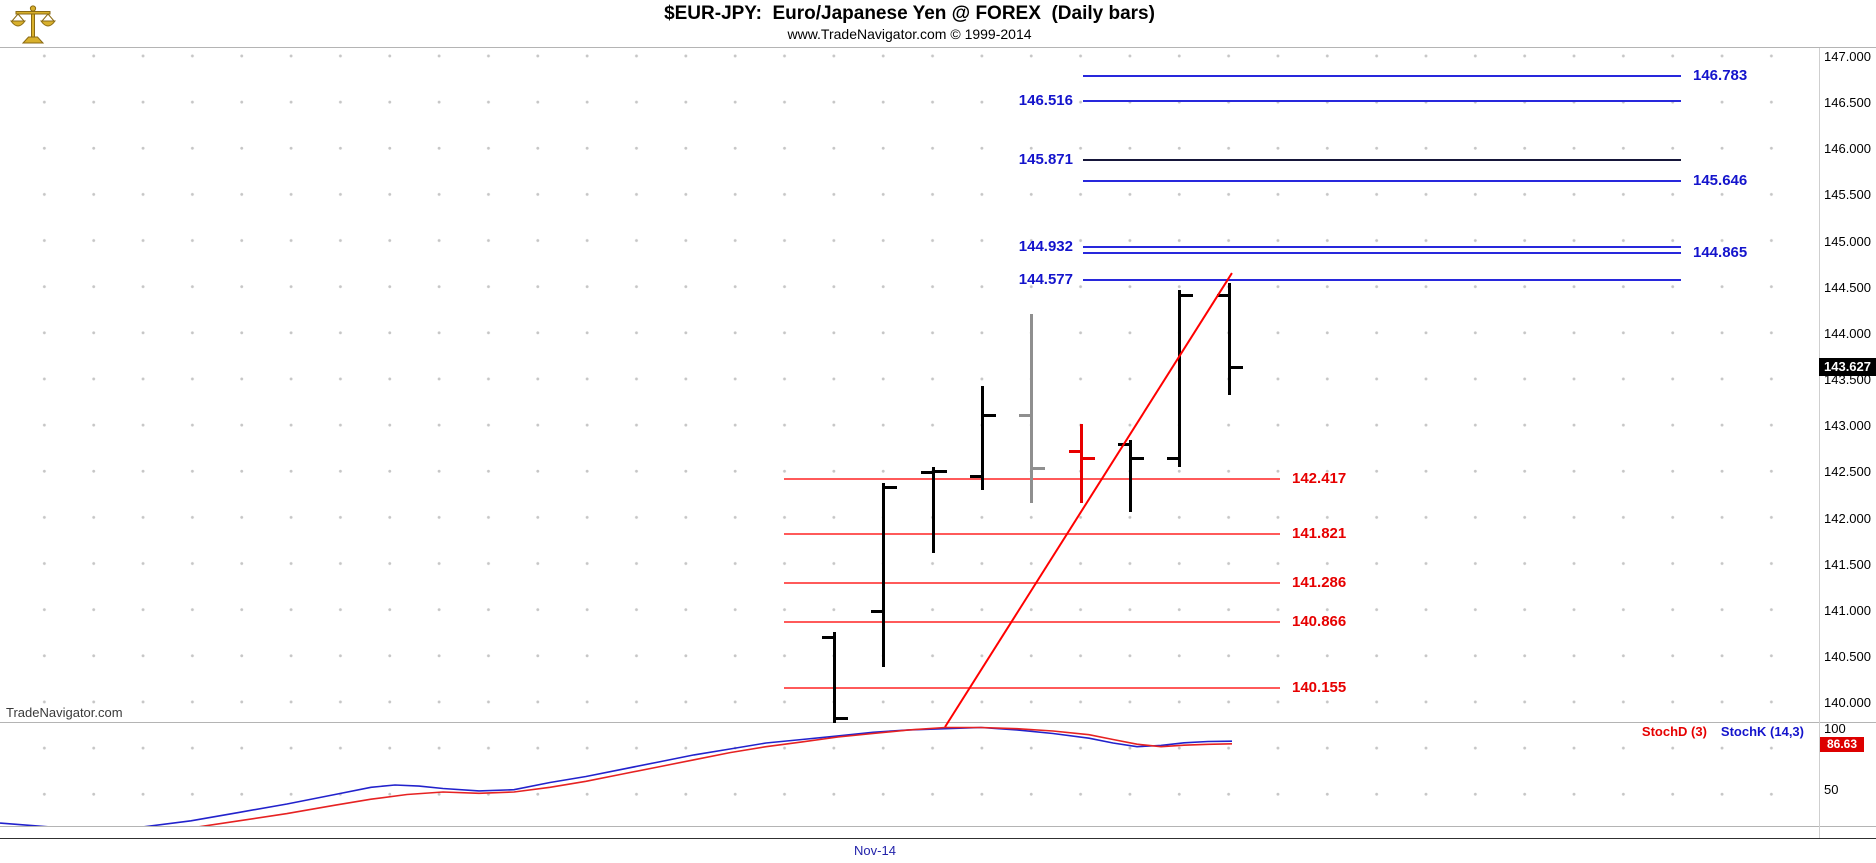 This screenshot has width=1876, height=863. I want to click on level-price-label: 145.871, so click(1045, 160).